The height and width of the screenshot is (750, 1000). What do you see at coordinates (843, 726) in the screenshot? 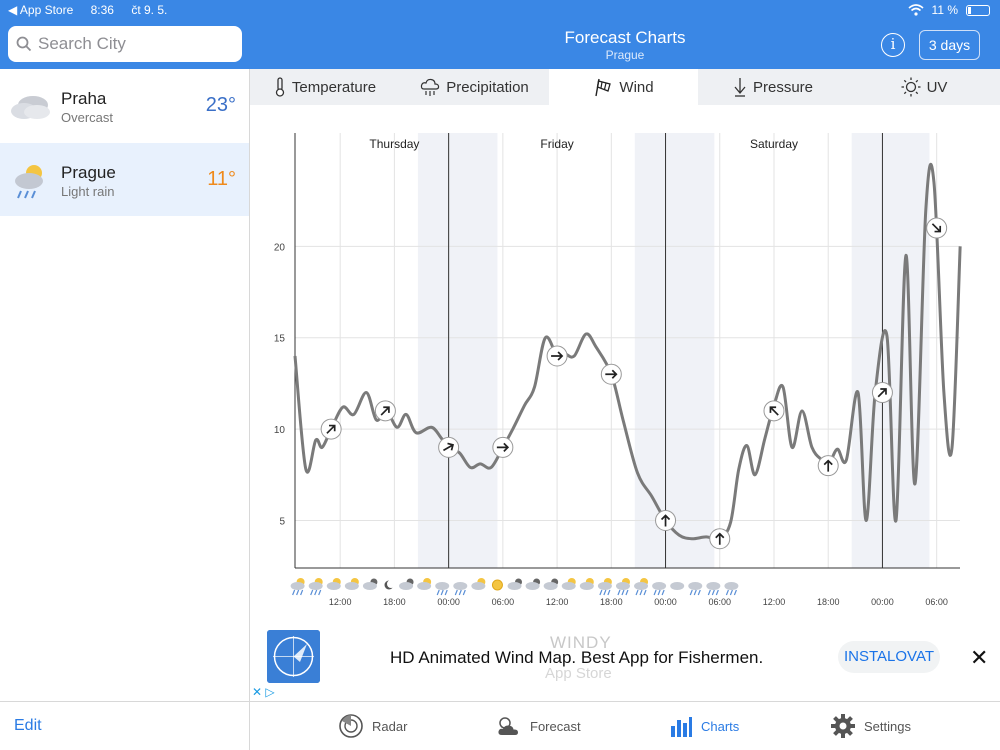
I see `gear-icon` at bounding box center [843, 726].